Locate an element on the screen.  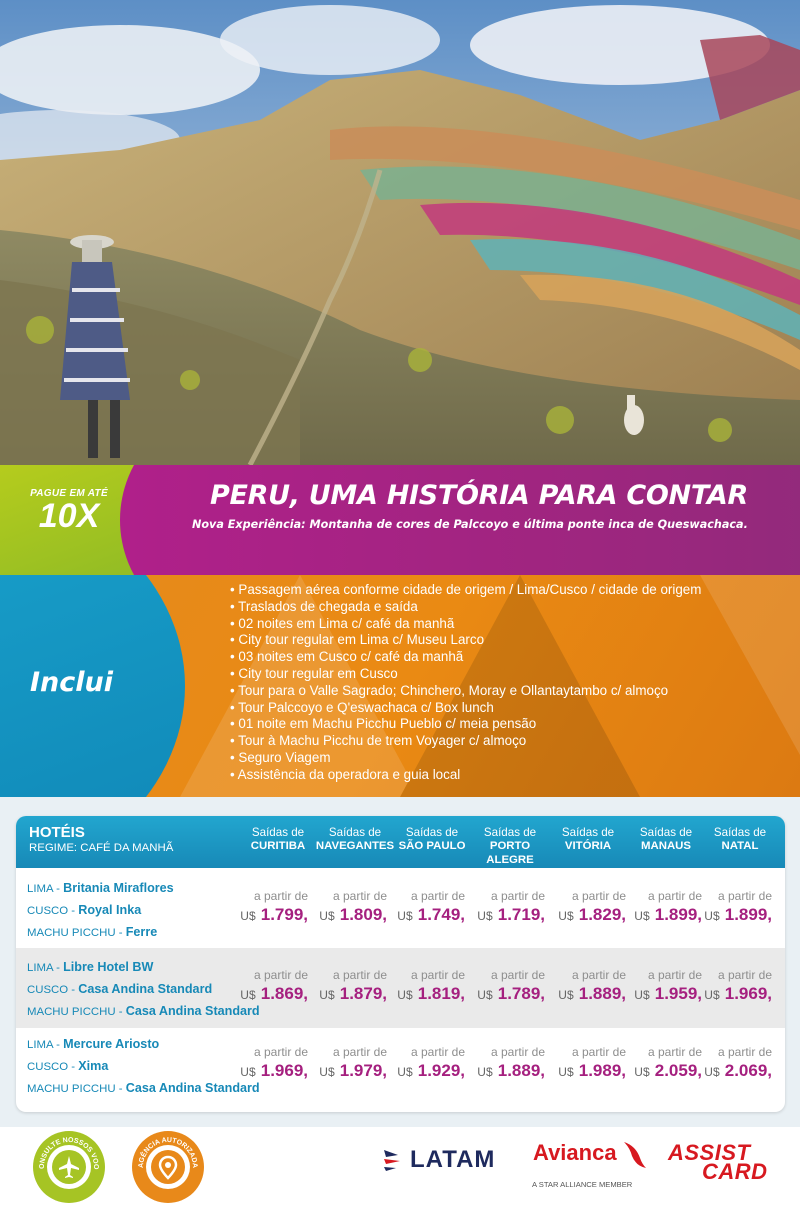
price-value: 1.799, is located at coordinates (284, 914).